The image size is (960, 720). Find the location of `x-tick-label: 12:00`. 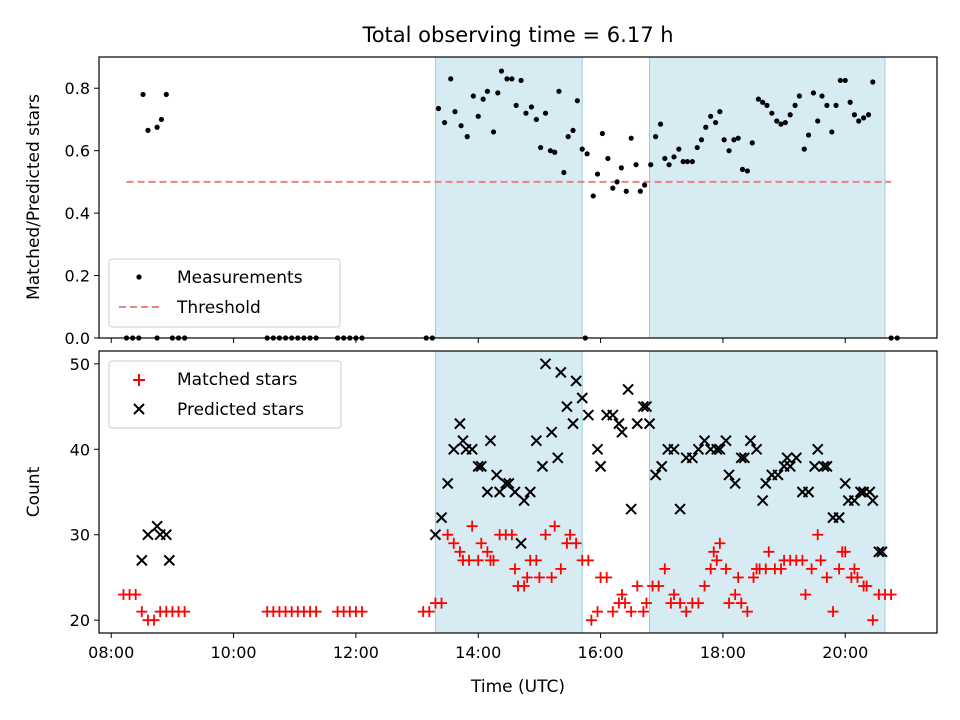

x-tick-label: 12:00 is located at coordinates (356, 652).